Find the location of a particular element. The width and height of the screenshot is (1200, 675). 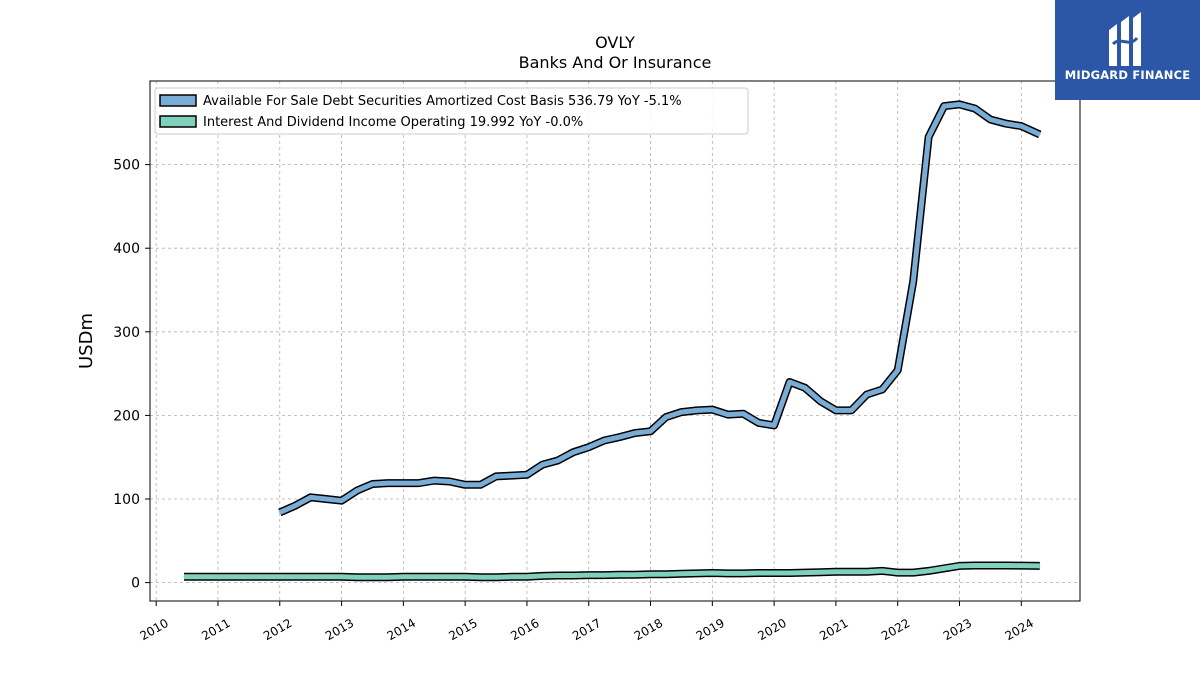

x-tick-label: 2016 is located at coordinates (524, 629).